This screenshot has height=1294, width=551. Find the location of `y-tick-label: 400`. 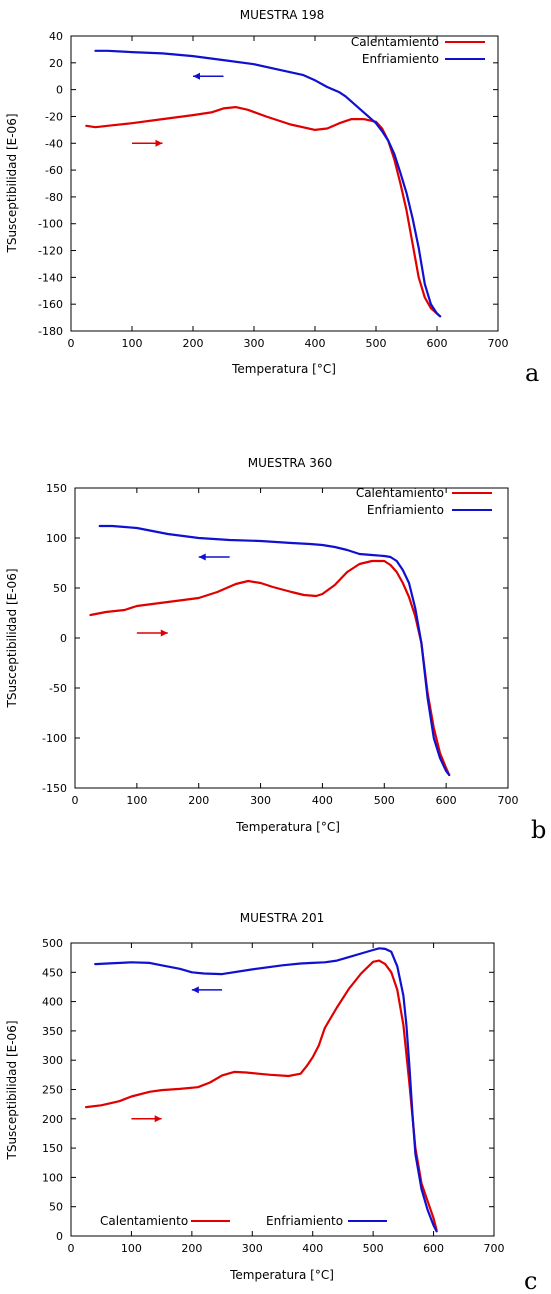

y-tick-label: 400 is located at coordinates (52, 1002).